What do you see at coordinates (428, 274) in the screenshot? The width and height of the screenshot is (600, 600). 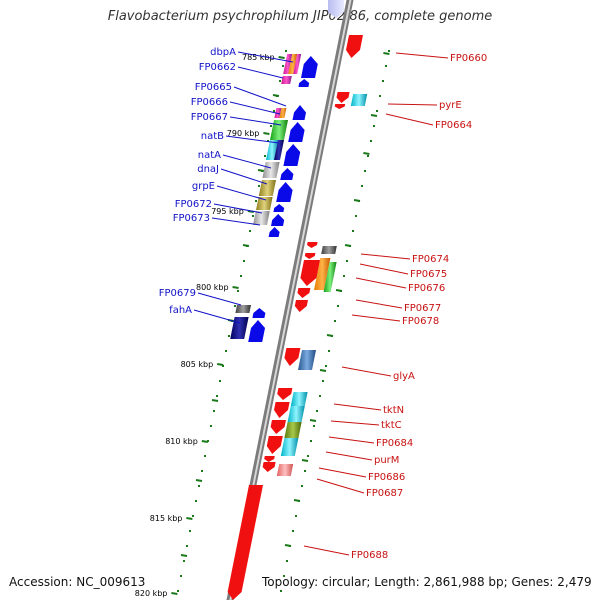 I see `reverse-gene-label: FP0675` at bounding box center [428, 274].